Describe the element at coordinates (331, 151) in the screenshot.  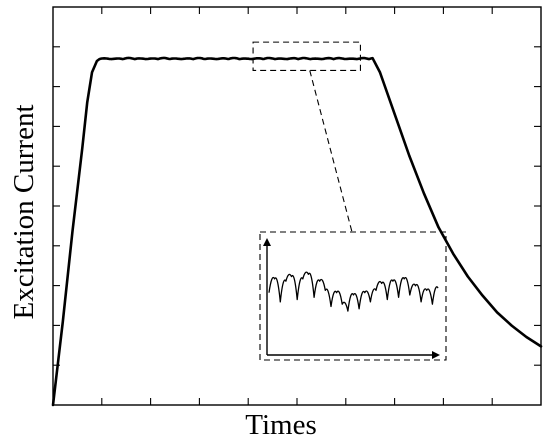
I see `zoom-connector-line` at that location.